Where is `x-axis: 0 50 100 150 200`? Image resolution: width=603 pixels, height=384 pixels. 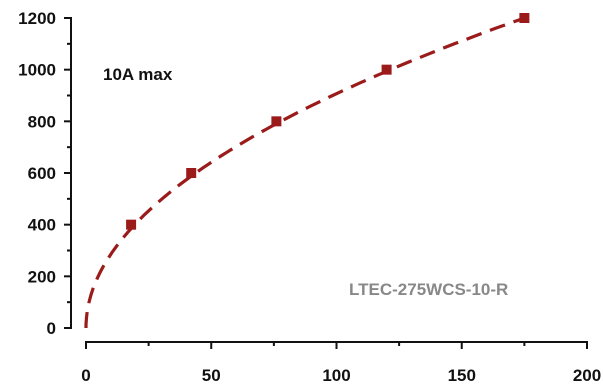 x-axis: 0 50 100 150 200 is located at coordinates (341, 362).